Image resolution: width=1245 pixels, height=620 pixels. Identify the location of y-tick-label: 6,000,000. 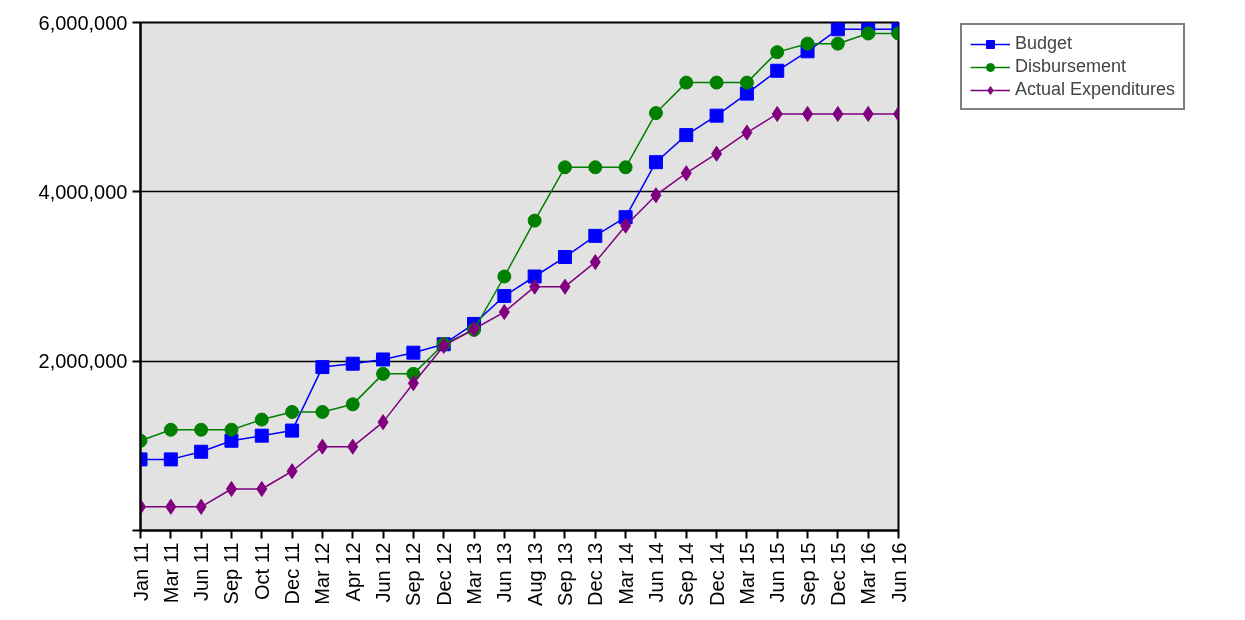
(83, 22).